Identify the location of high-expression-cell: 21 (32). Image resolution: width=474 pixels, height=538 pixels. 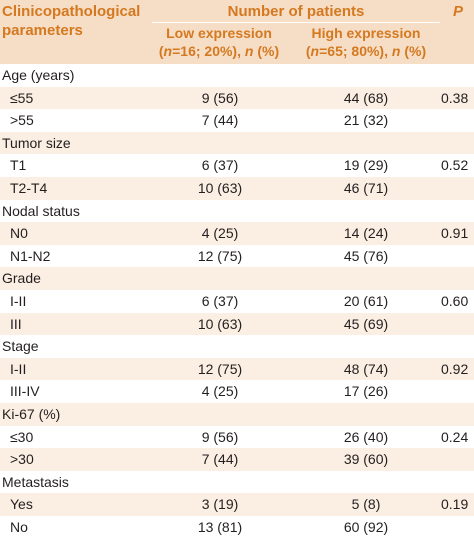
(366, 120).